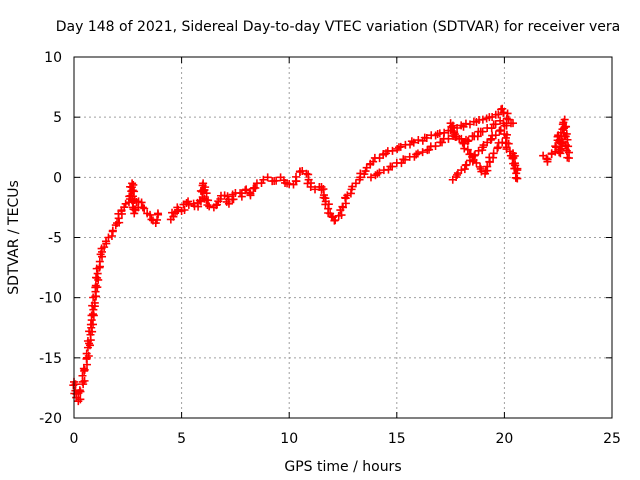  What do you see at coordinates (342, 467) in the screenshot?
I see `x-axis-label: GPS time / hours` at bounding box center [342, 467].